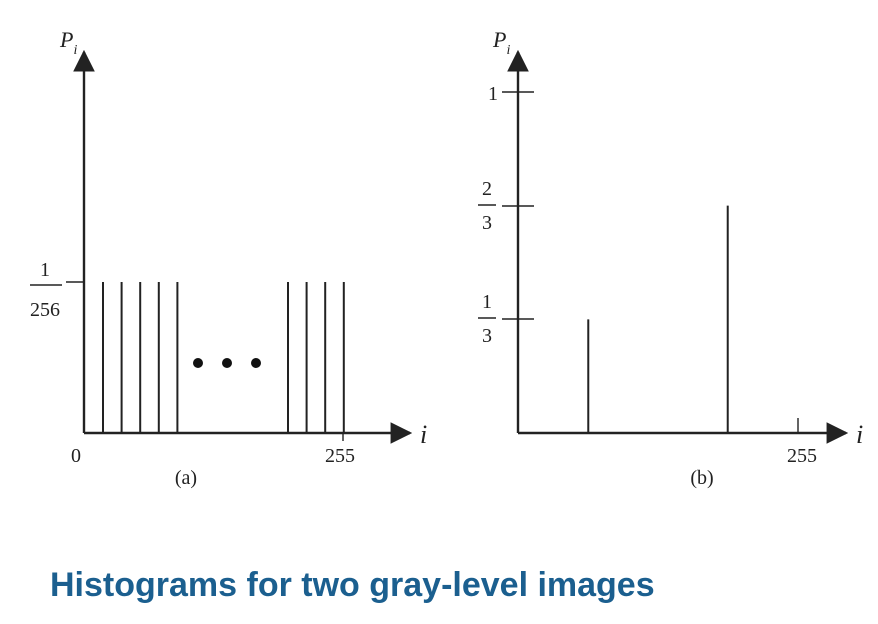 This screenshot has height=624, width=878. I want to click on panel-a-ellipsis, so click(227, 363).